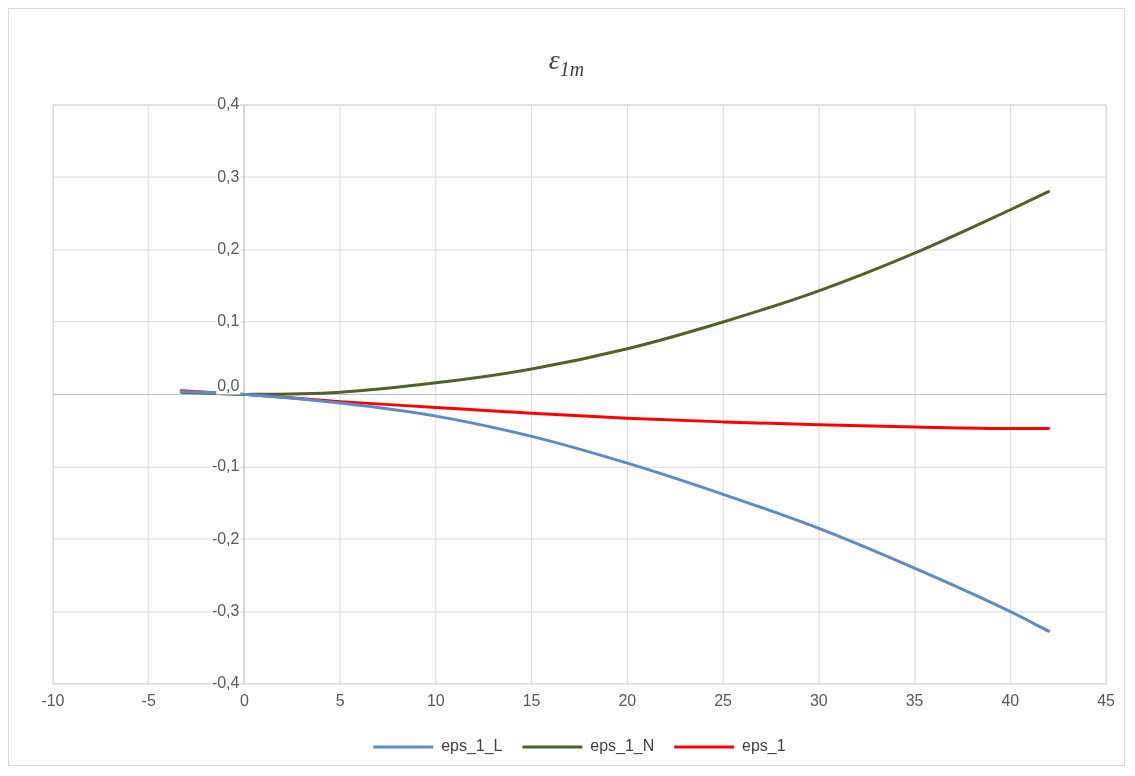  What do you see at coordinates (148, 700) in the screenshot?
I see `x-tick-label: -5` at bounding box center [148, 700].